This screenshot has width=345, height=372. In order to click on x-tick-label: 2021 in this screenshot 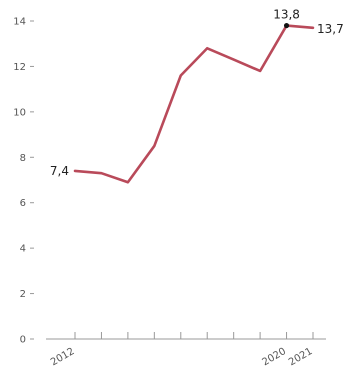, I will do `click(301, 357)`.